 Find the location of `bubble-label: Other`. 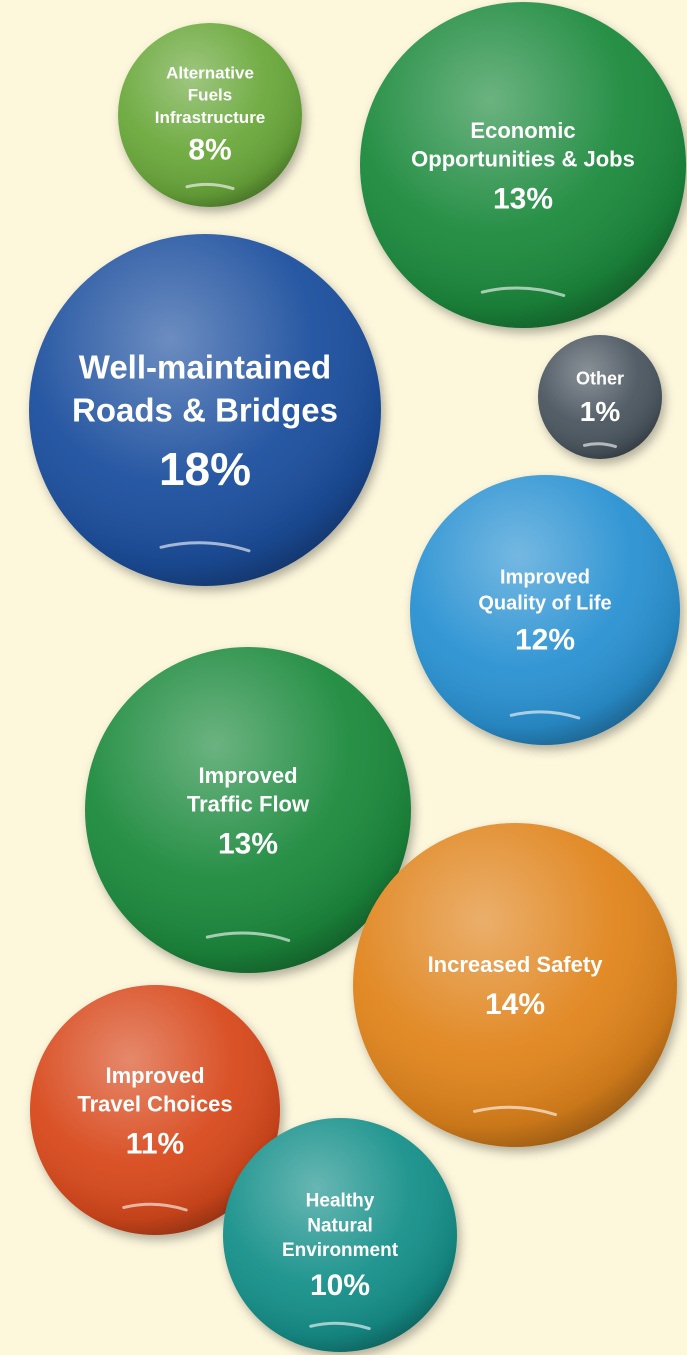

bubble-label: Other is located at coordinates (600, 378).